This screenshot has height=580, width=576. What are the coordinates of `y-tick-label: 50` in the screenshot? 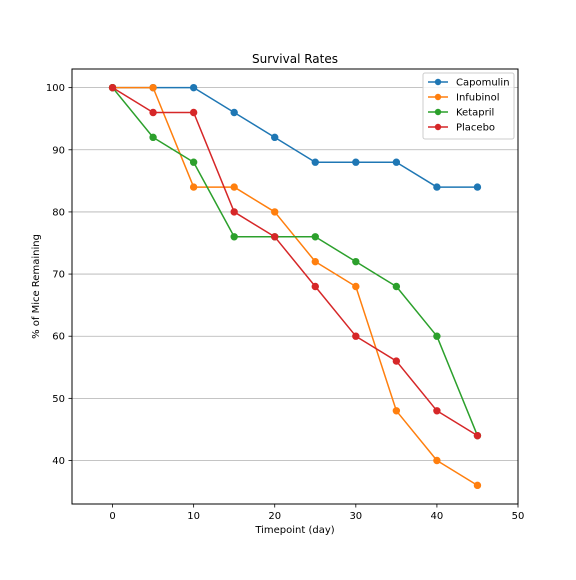 It's located at (58, 399).